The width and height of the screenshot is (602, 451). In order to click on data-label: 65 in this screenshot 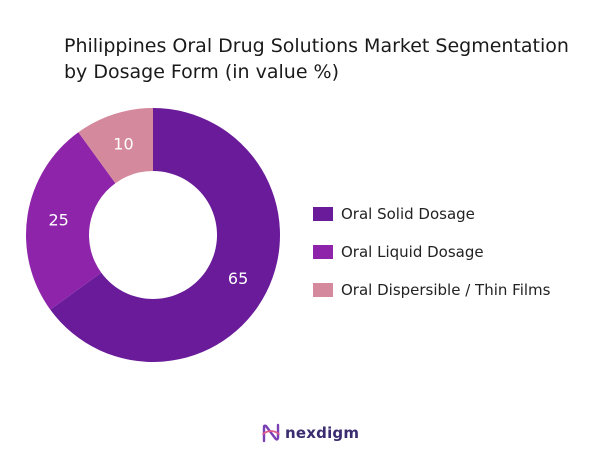, I will do `click(238, 278)`.